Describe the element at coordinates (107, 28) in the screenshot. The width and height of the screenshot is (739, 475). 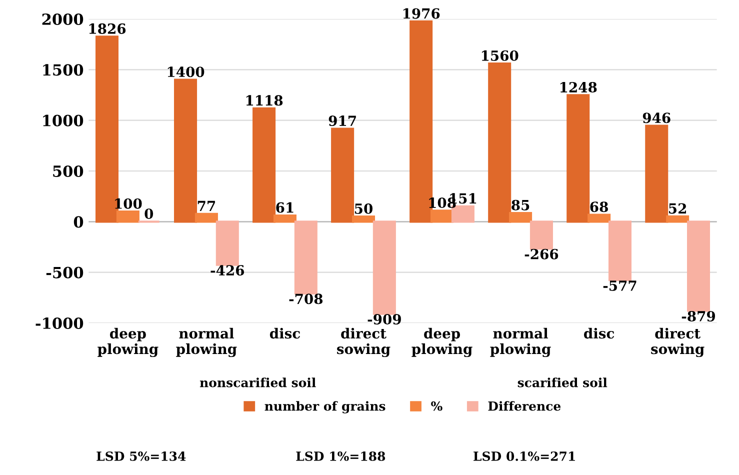
I see `data-label: 1826` at that location.